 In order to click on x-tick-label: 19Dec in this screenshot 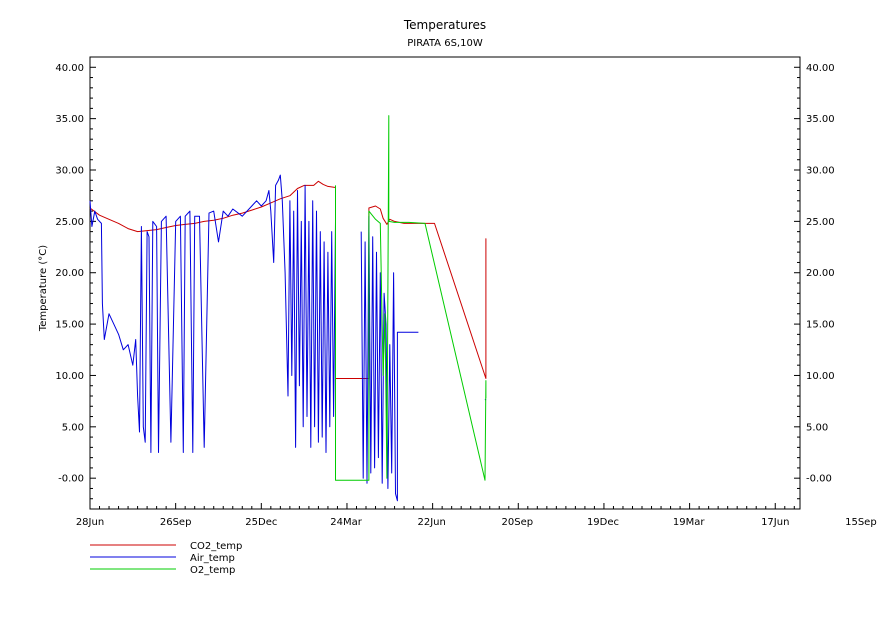, I will do `click(603, 522)`.